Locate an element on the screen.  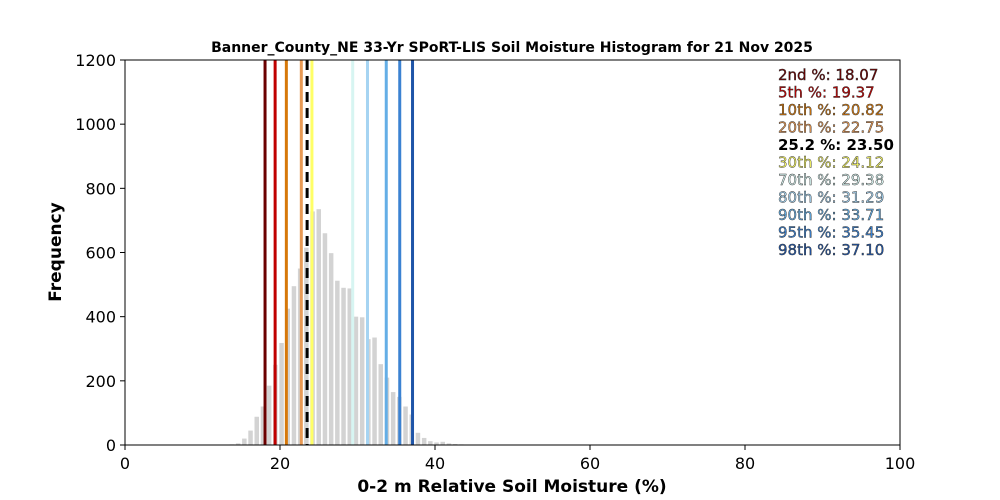
legend-entry: 20th %: 22.75 is located at coordinates (831, 128).